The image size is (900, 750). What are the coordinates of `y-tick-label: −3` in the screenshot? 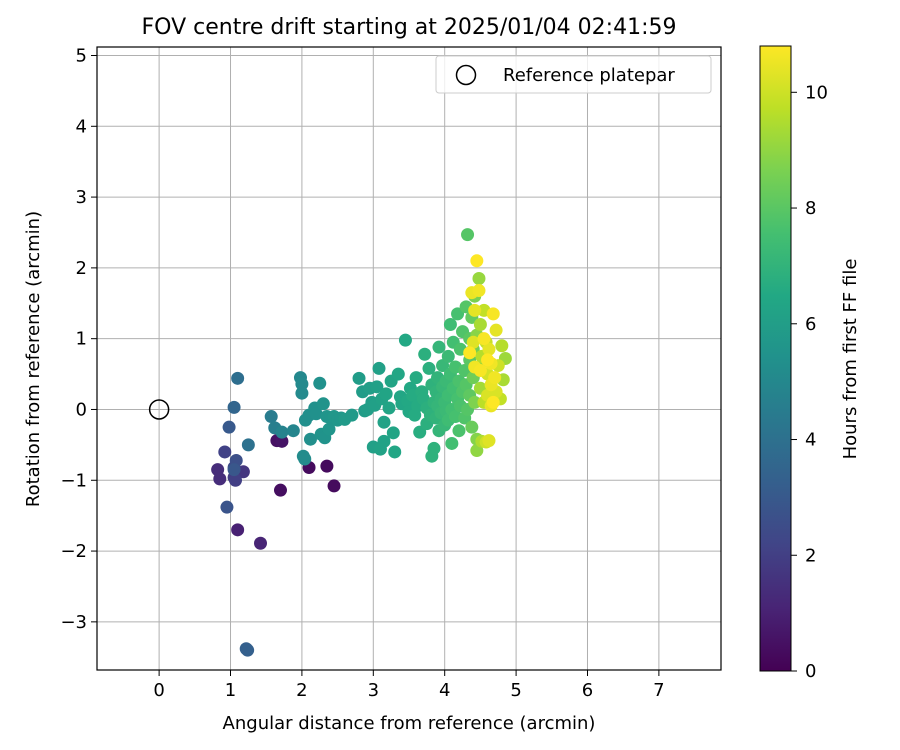 It's located at (73, 622).